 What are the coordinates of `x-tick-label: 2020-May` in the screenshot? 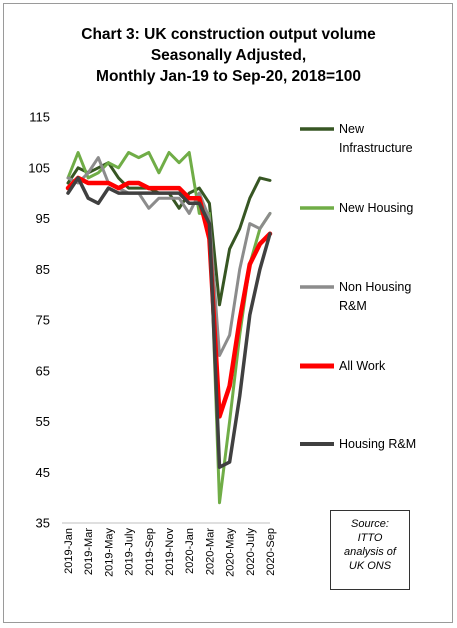 It's located at (231, 552).